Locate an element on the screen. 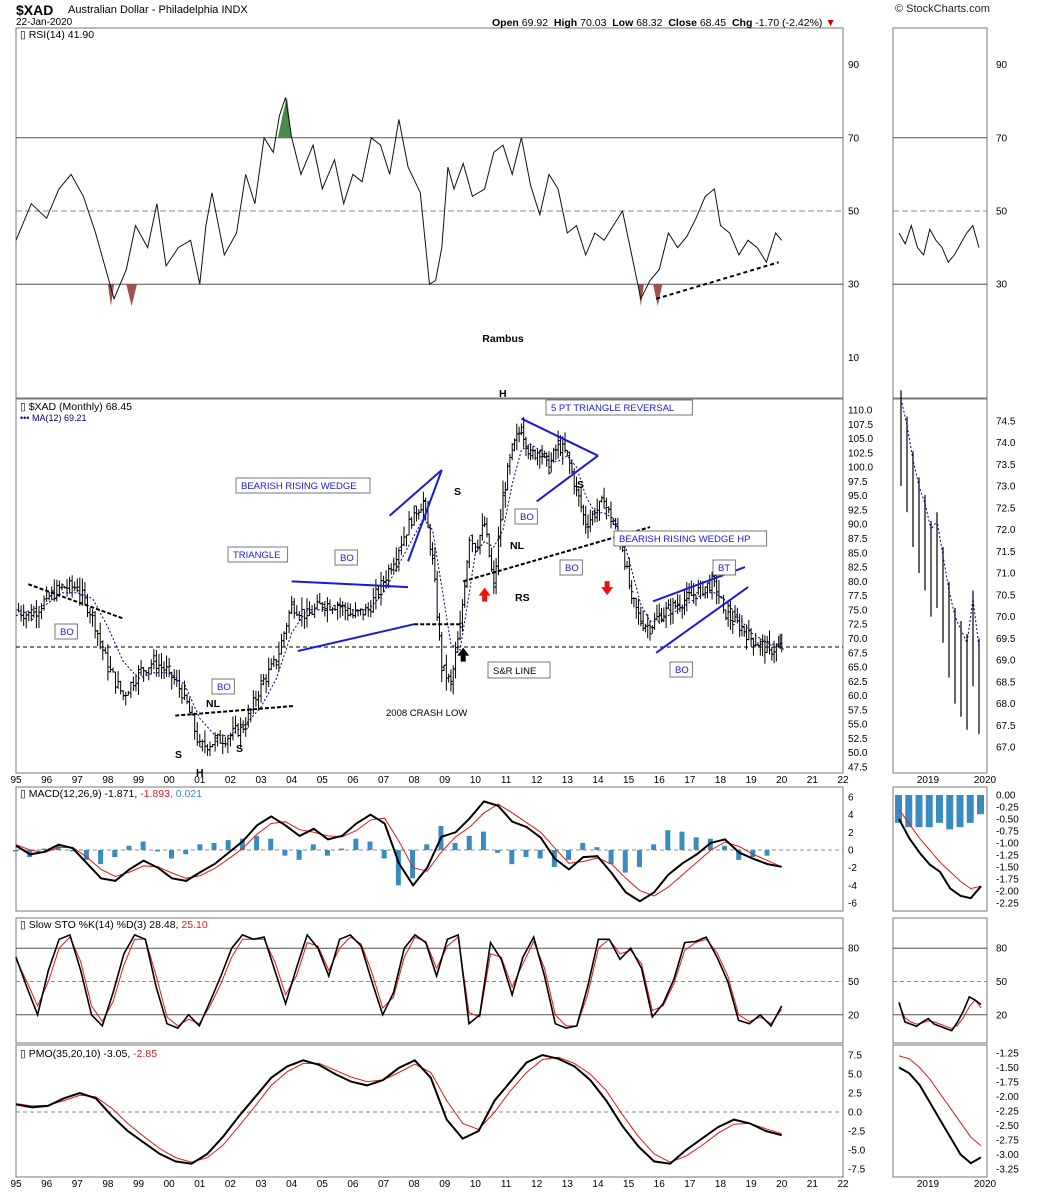 The height and width of the screenshot is (1197, 1037). pmo-xaxis-tick: 16 is located at coordinates (660, 1184).